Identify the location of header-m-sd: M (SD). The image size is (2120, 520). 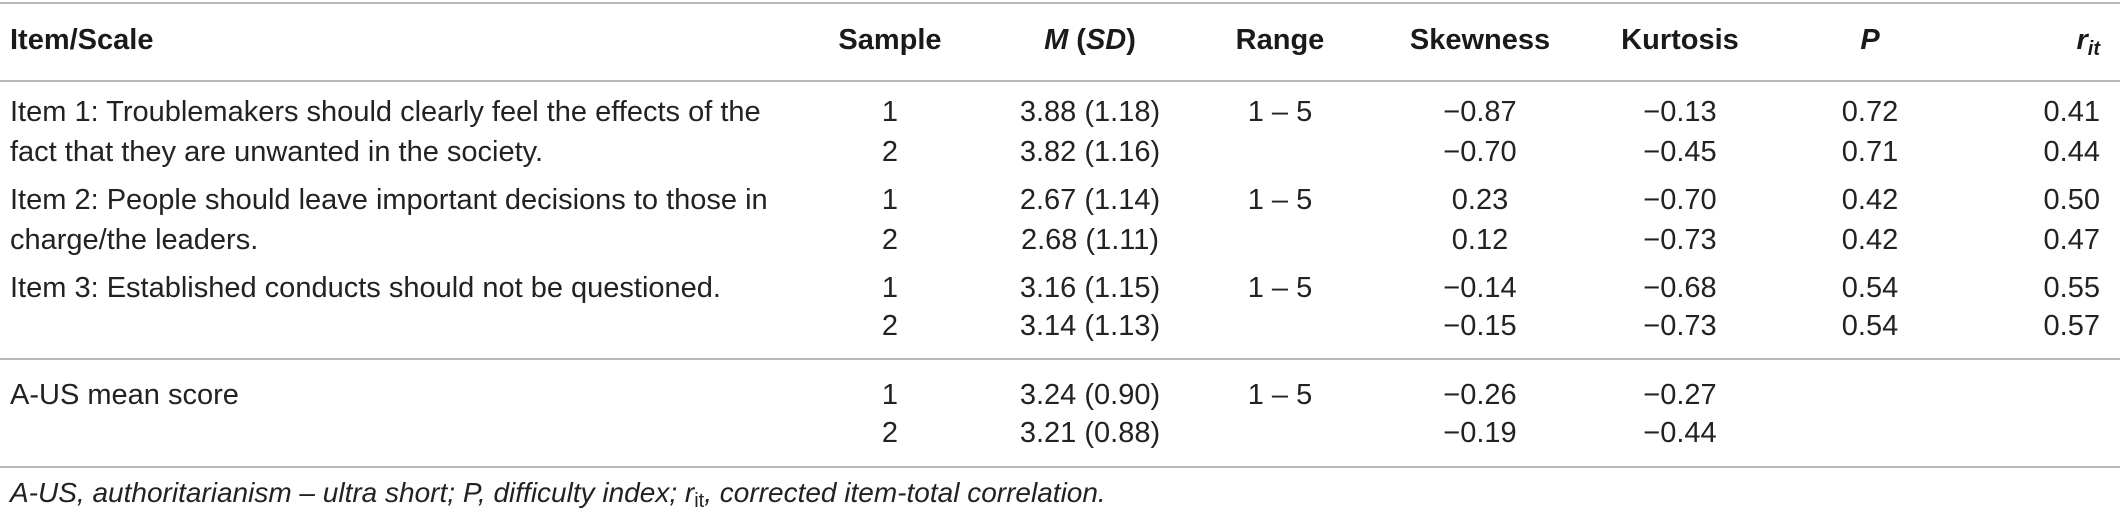
(1090, 40).